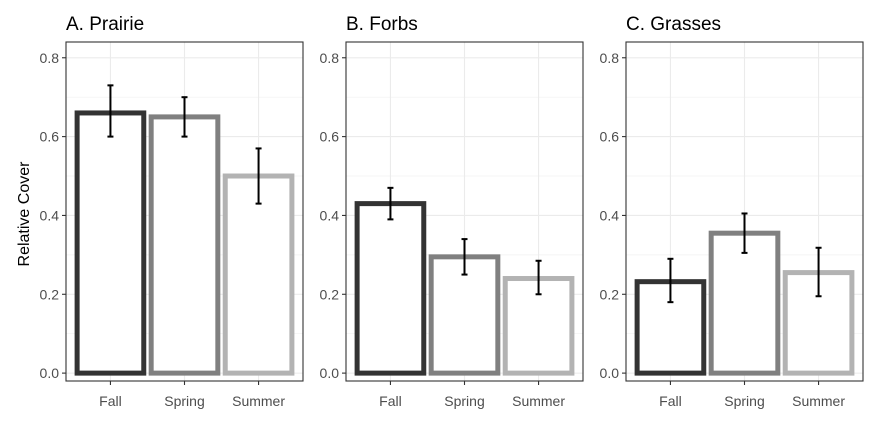 The height and width of the screenshot is (428, 878). What do you see at coordinates (105, 24) in the screenshot?
I see `panel-title: A. Prairie` at bounding box center [105, 24].